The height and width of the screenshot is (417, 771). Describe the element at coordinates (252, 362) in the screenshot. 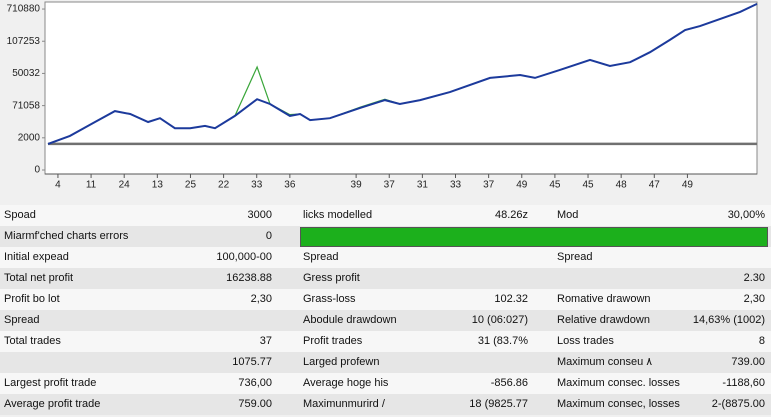

I see `cell-value: 1075.77` at that location.